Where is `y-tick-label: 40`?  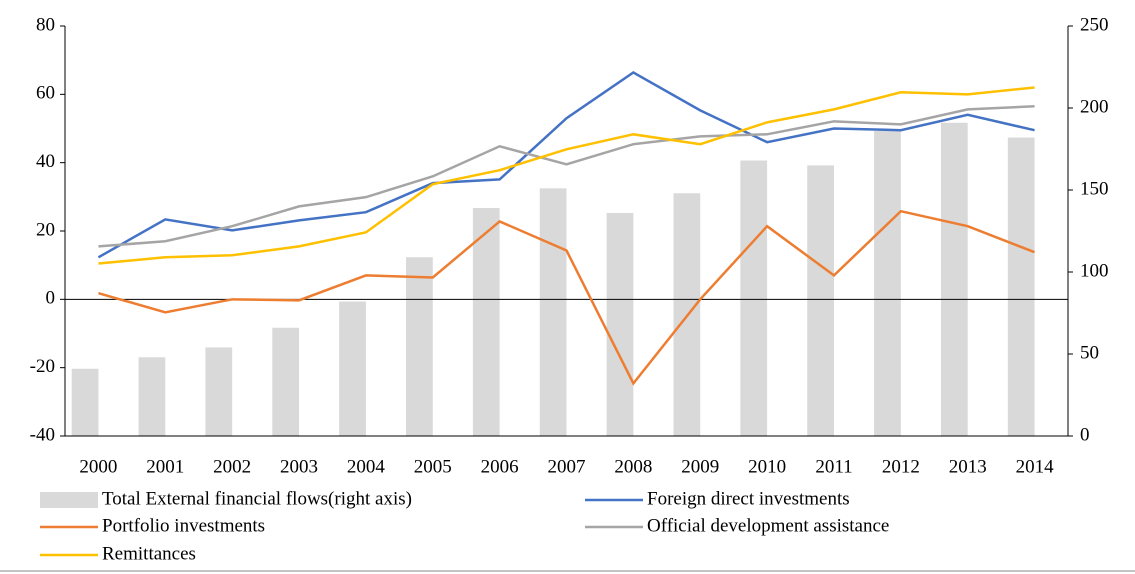
y-tick-label: 40 is located at coordinates (45, 161).